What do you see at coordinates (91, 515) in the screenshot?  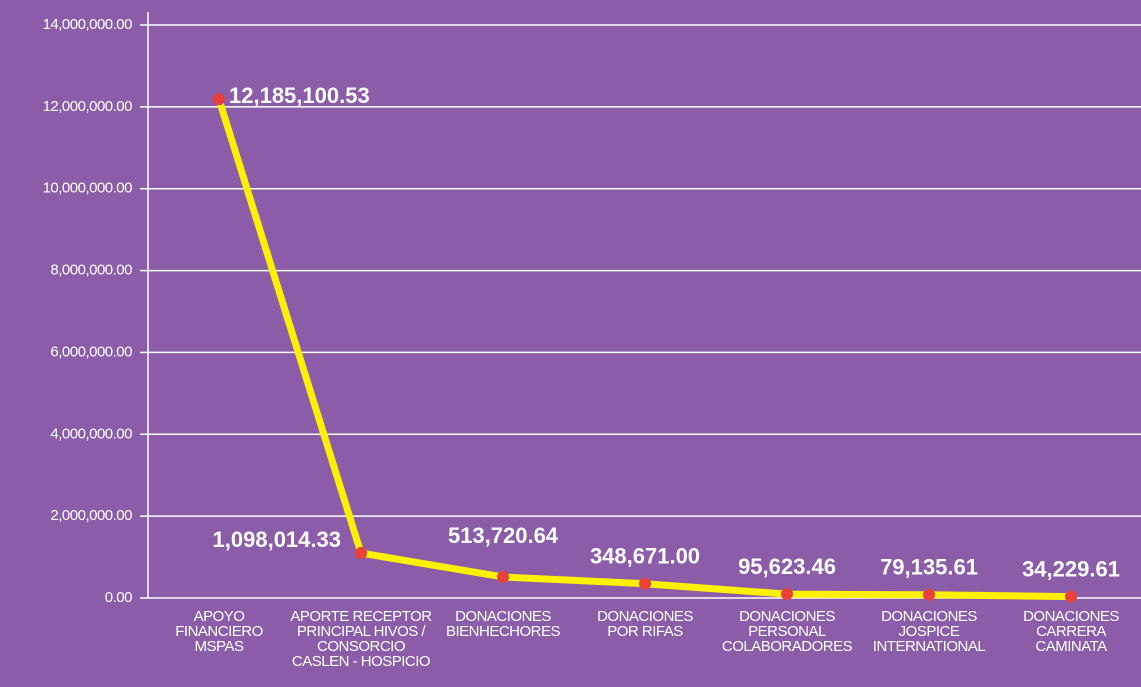 I see `y-tick-label: 2,000,000.00` at bounding box center [91, 515].